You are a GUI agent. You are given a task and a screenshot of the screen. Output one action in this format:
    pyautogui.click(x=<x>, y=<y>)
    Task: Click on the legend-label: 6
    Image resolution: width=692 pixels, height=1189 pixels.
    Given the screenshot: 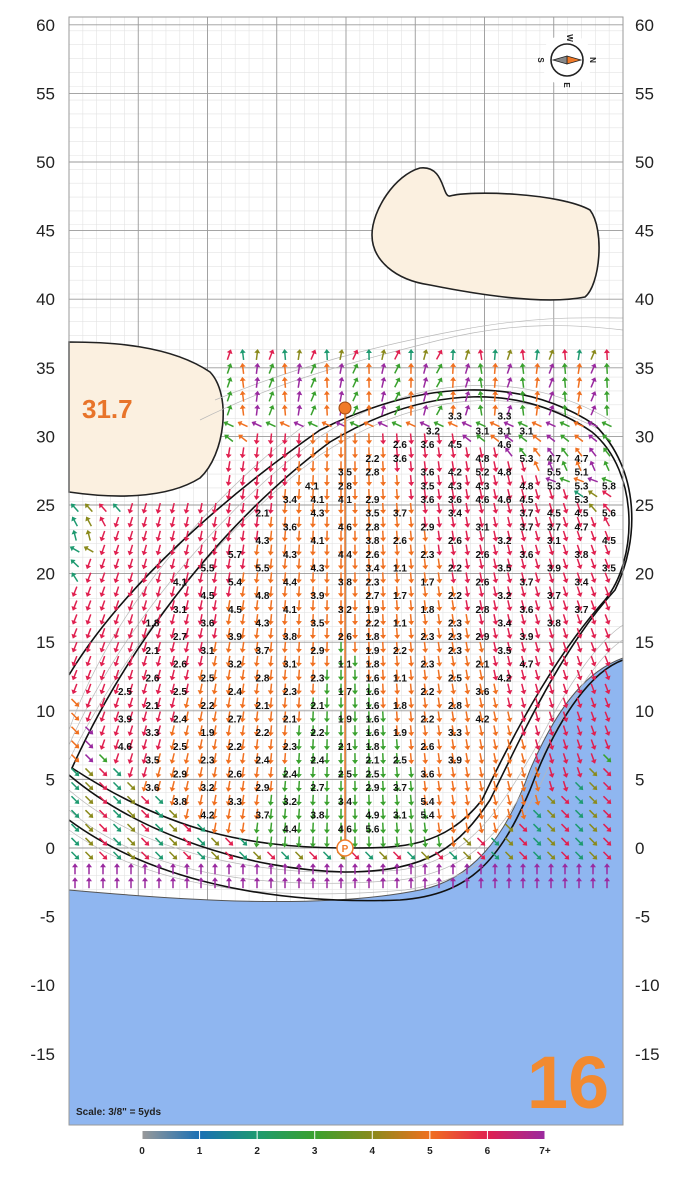 What is the action you would take?
    pyautogui.click(x=488, y=1151)
    